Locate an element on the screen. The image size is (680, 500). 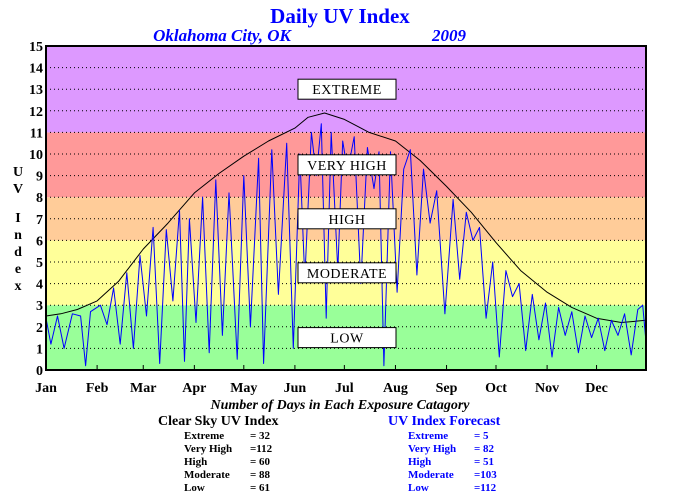
chart-subtitle-year: 2009 is located at coordinates (449, 35).